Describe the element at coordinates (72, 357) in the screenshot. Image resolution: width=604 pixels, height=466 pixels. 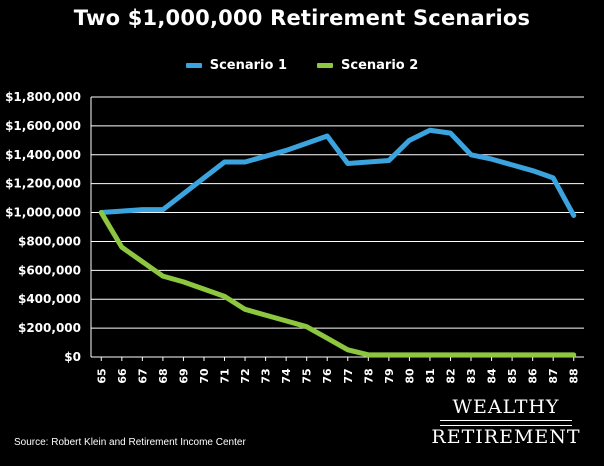
I see `y-tick-label-0: $0` at that location.